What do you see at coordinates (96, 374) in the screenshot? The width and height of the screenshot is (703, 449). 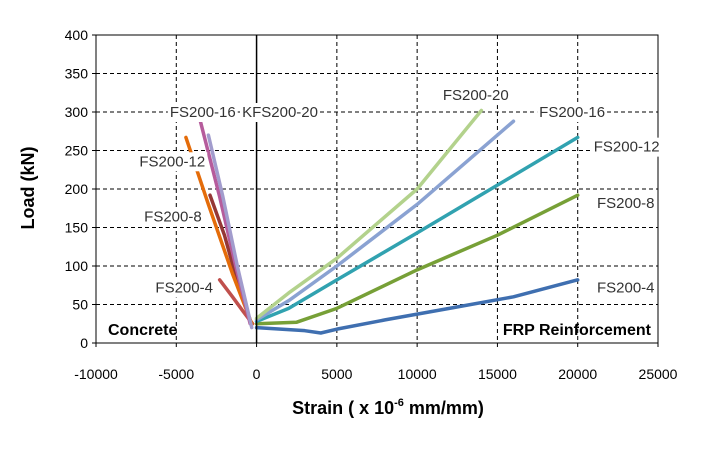 I see `x-tick-label: -10000` at bounding box center [96, 374].